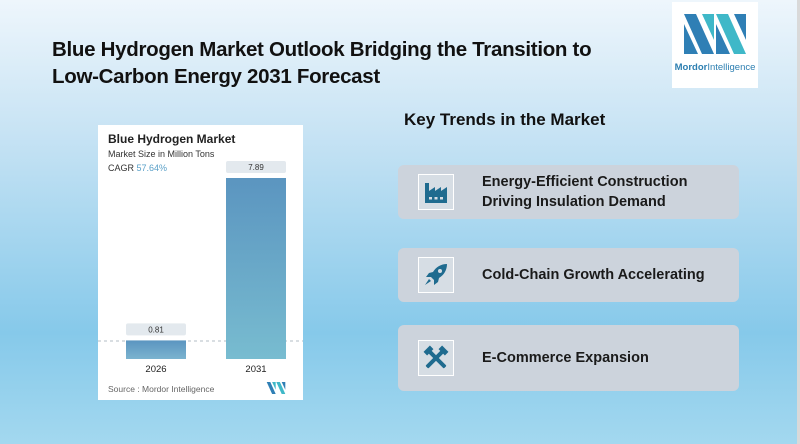 The width and height of the screenshot is (800, 444). What do you see at coordinates (255, 369) in the screenshot?
I see `x-tick-label-2031: 2031` at bounding box center [255, 369].